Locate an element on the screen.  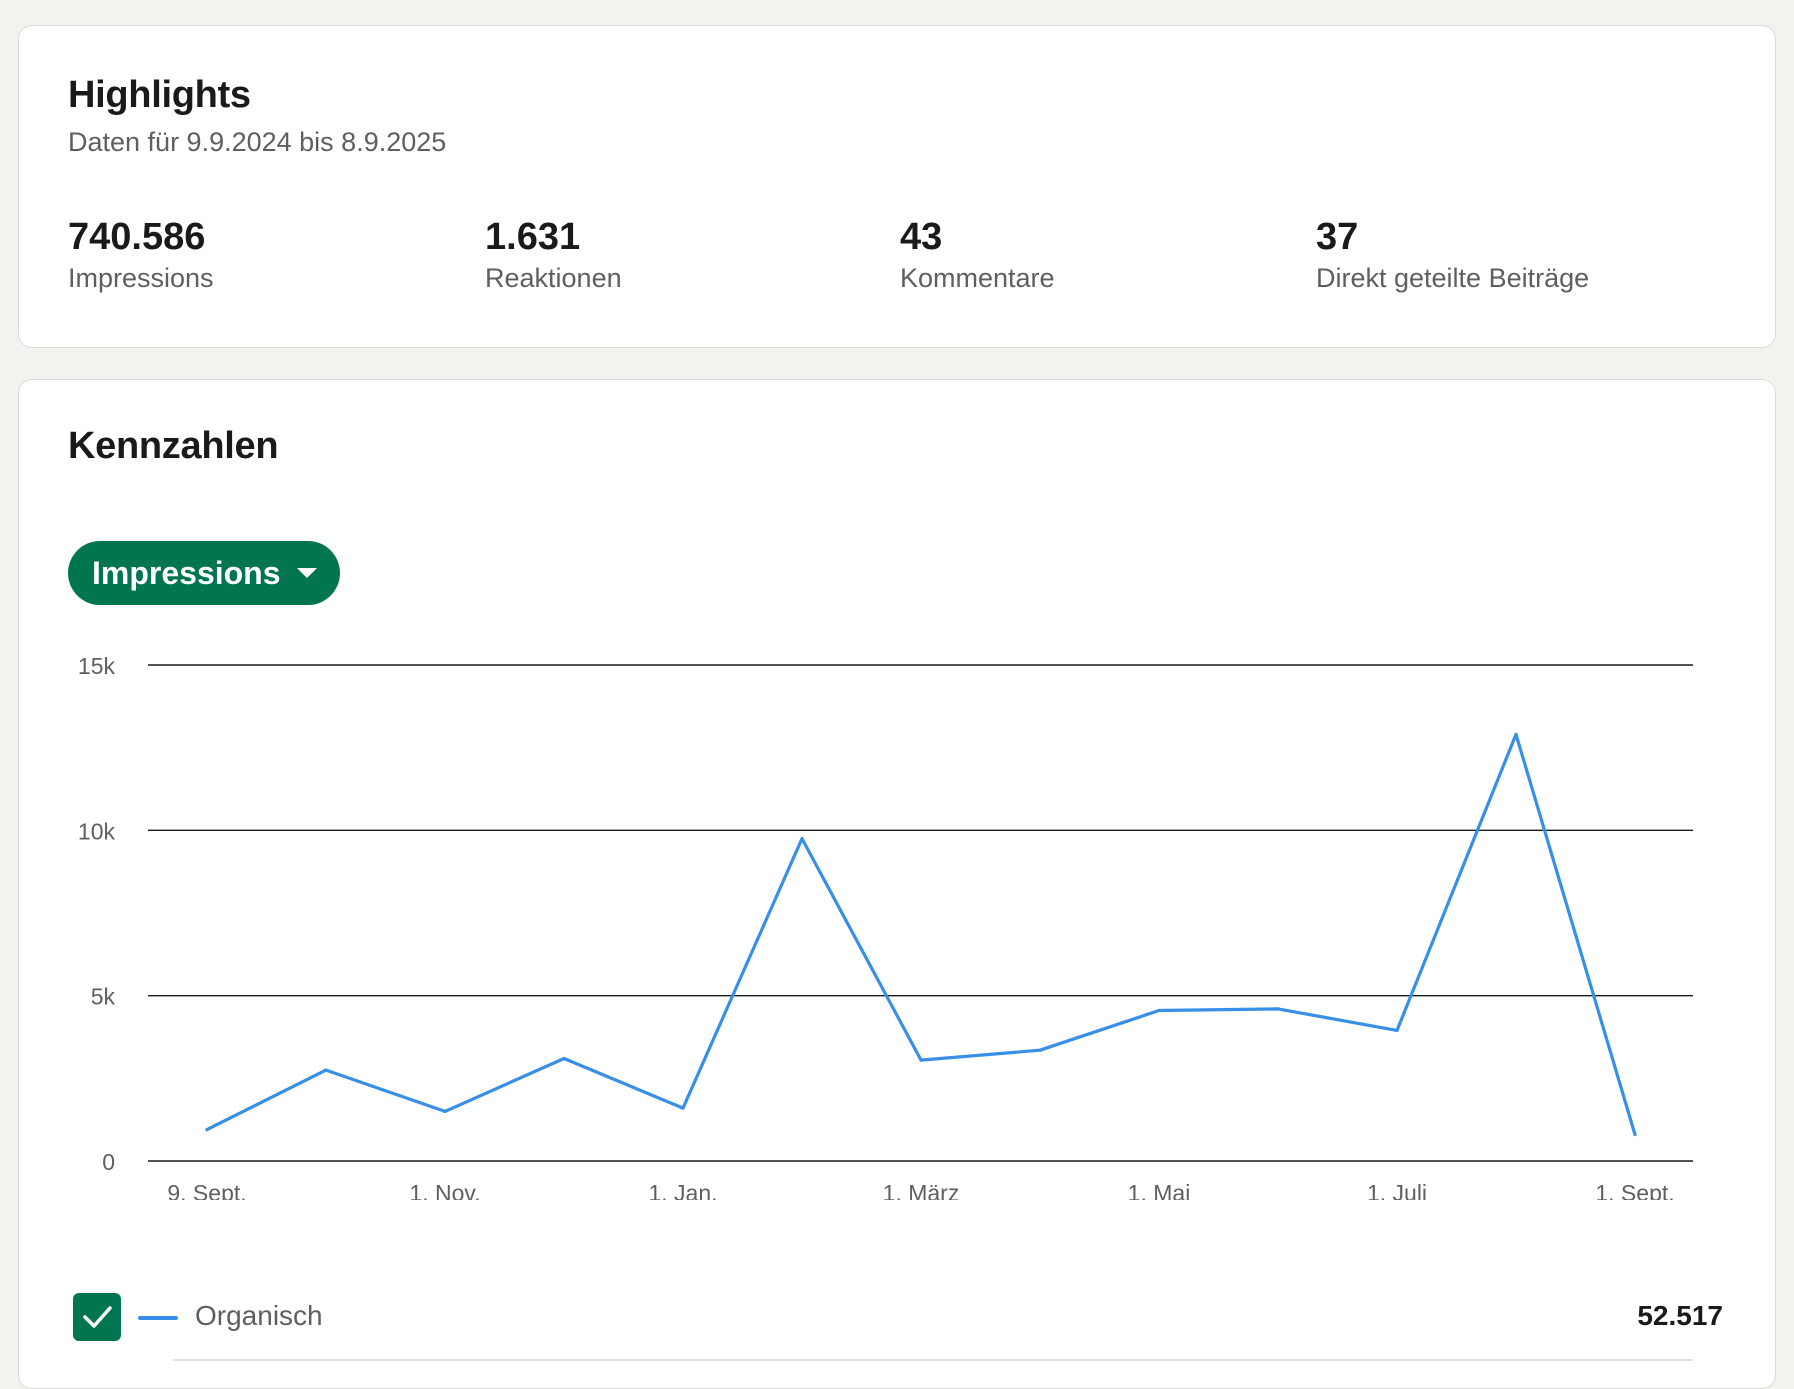
metric-label: Reaktionen is located at coordinates (553, 278).